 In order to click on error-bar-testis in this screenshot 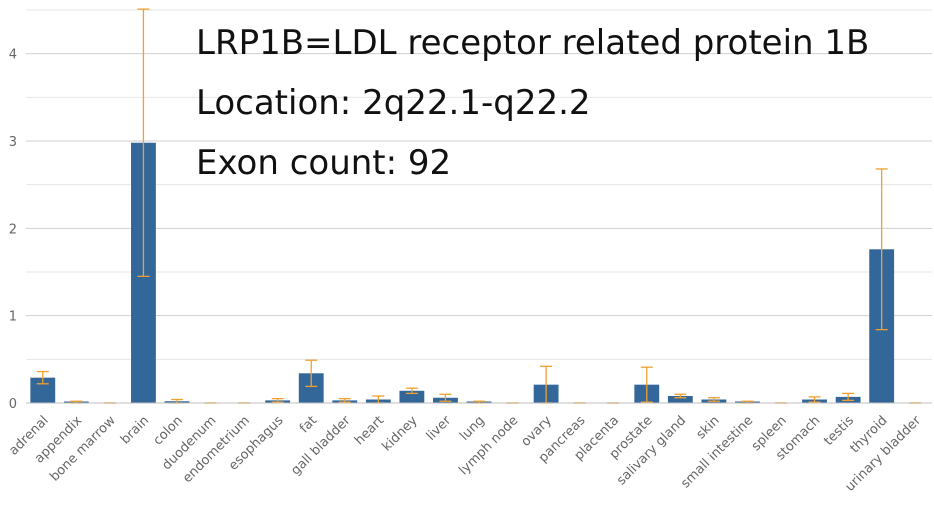, I will do `click(848, 397)`.